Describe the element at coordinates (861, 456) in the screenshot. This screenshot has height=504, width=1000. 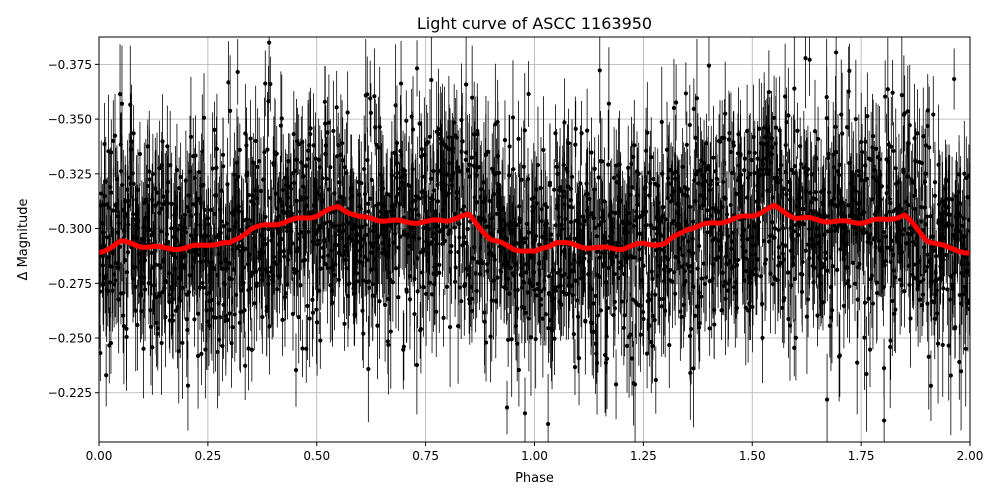
I see `x-tick-label: 1.75` at that location.